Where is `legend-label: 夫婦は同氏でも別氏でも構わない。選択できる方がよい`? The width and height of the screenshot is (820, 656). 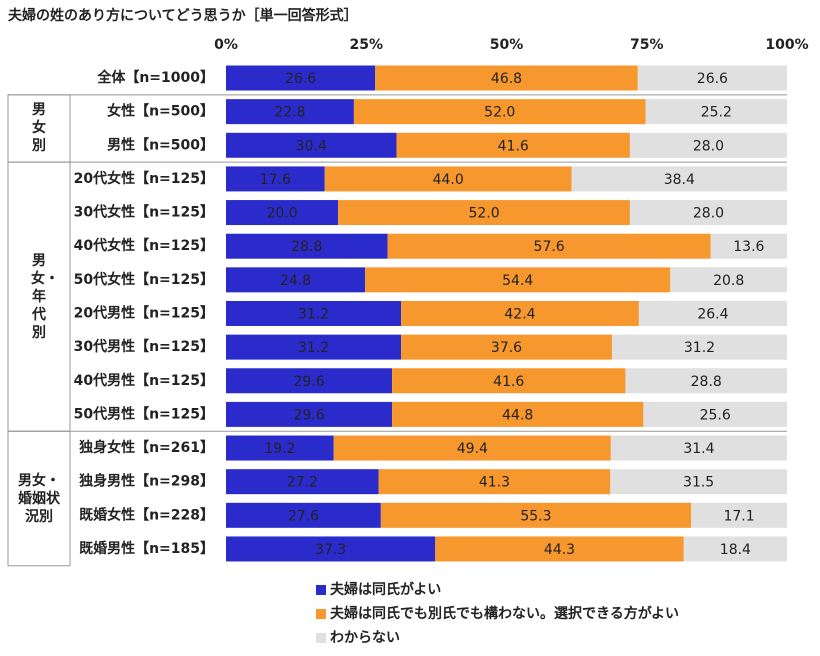
legend-label: 夫婦は同氏でも別氏でも構わない。選択できる方がよい is located at coordinates (504, 613).